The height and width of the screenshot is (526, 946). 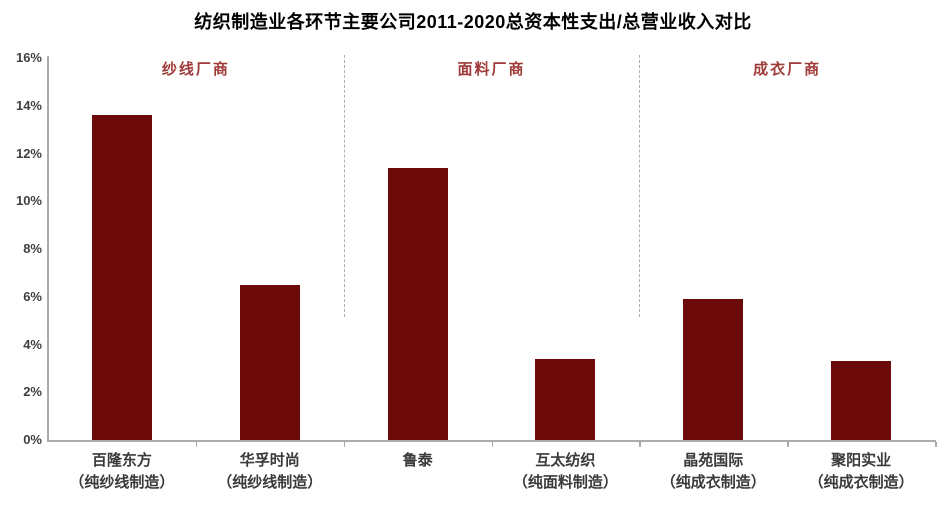 I want to click on y-tick-label: 4%, so click(x=32, y=344).